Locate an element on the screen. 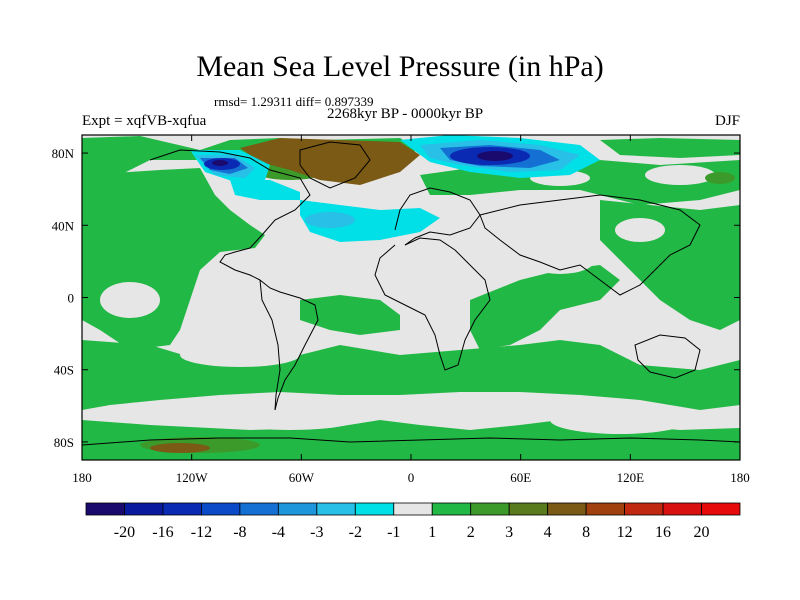 The width and height of the screenshot is (800, 600). lat-tick-label: 40S is located at coordinates (64, 370).